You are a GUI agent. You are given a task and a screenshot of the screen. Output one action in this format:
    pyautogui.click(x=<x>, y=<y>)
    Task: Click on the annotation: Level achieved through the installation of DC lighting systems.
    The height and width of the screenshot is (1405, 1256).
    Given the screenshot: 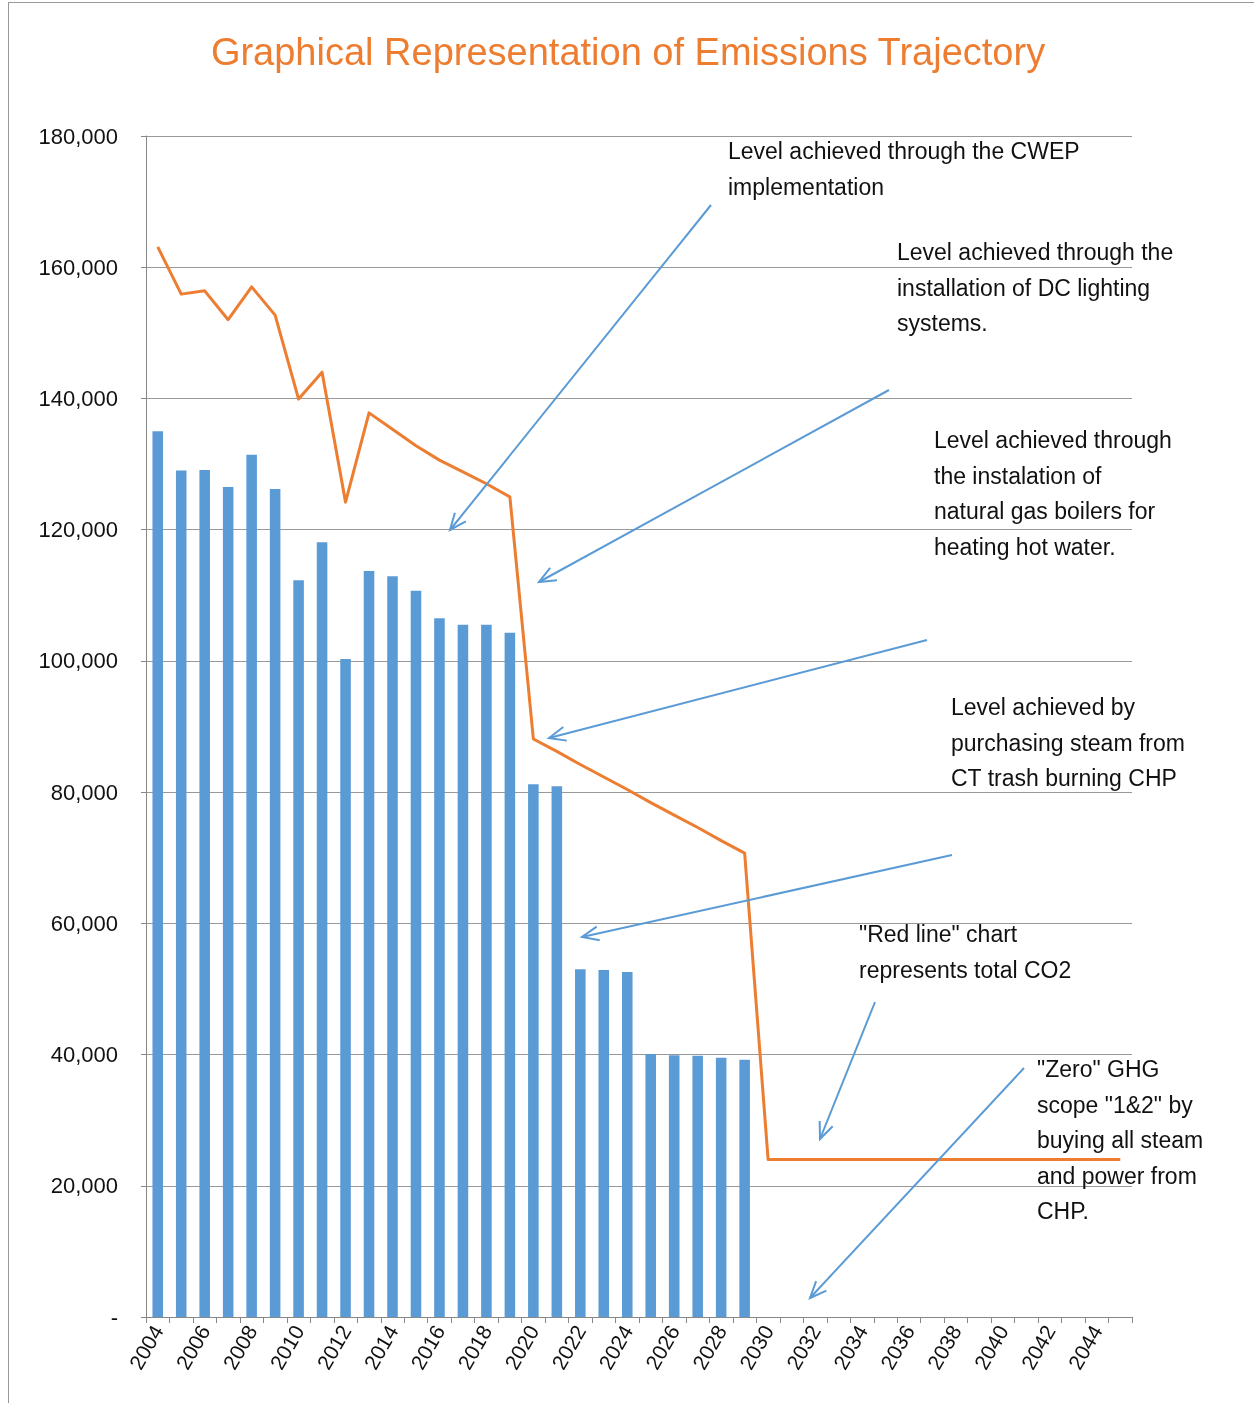 What is the action you would take?
    pyautogui.click(x=1036, y=288)
    